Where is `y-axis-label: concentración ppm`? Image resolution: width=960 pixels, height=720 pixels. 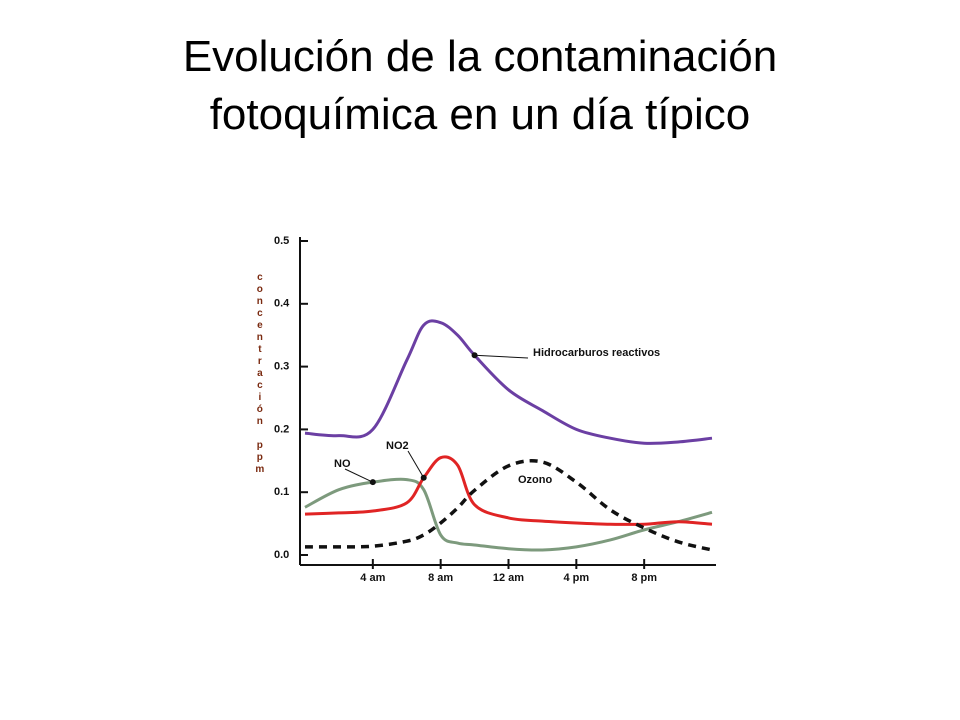 y-axis-label: concentración ppm is located at coordinates (259, 374).